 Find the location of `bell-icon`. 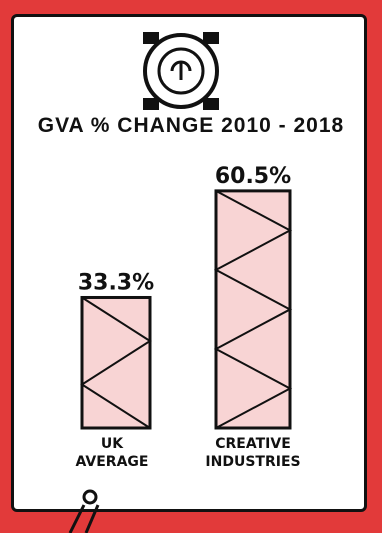

bell-icon is located at coordinates (181, 71).